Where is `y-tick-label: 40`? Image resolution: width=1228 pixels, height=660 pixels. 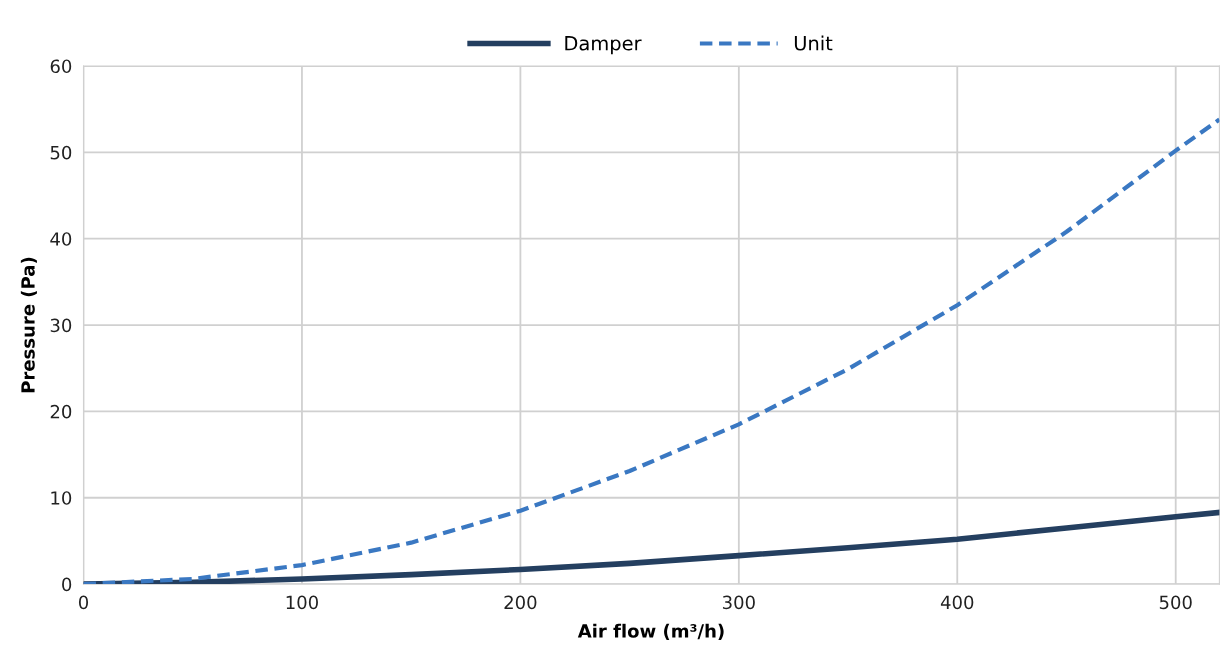
y-tick-label: 40 is located at coordinates (61, 239).